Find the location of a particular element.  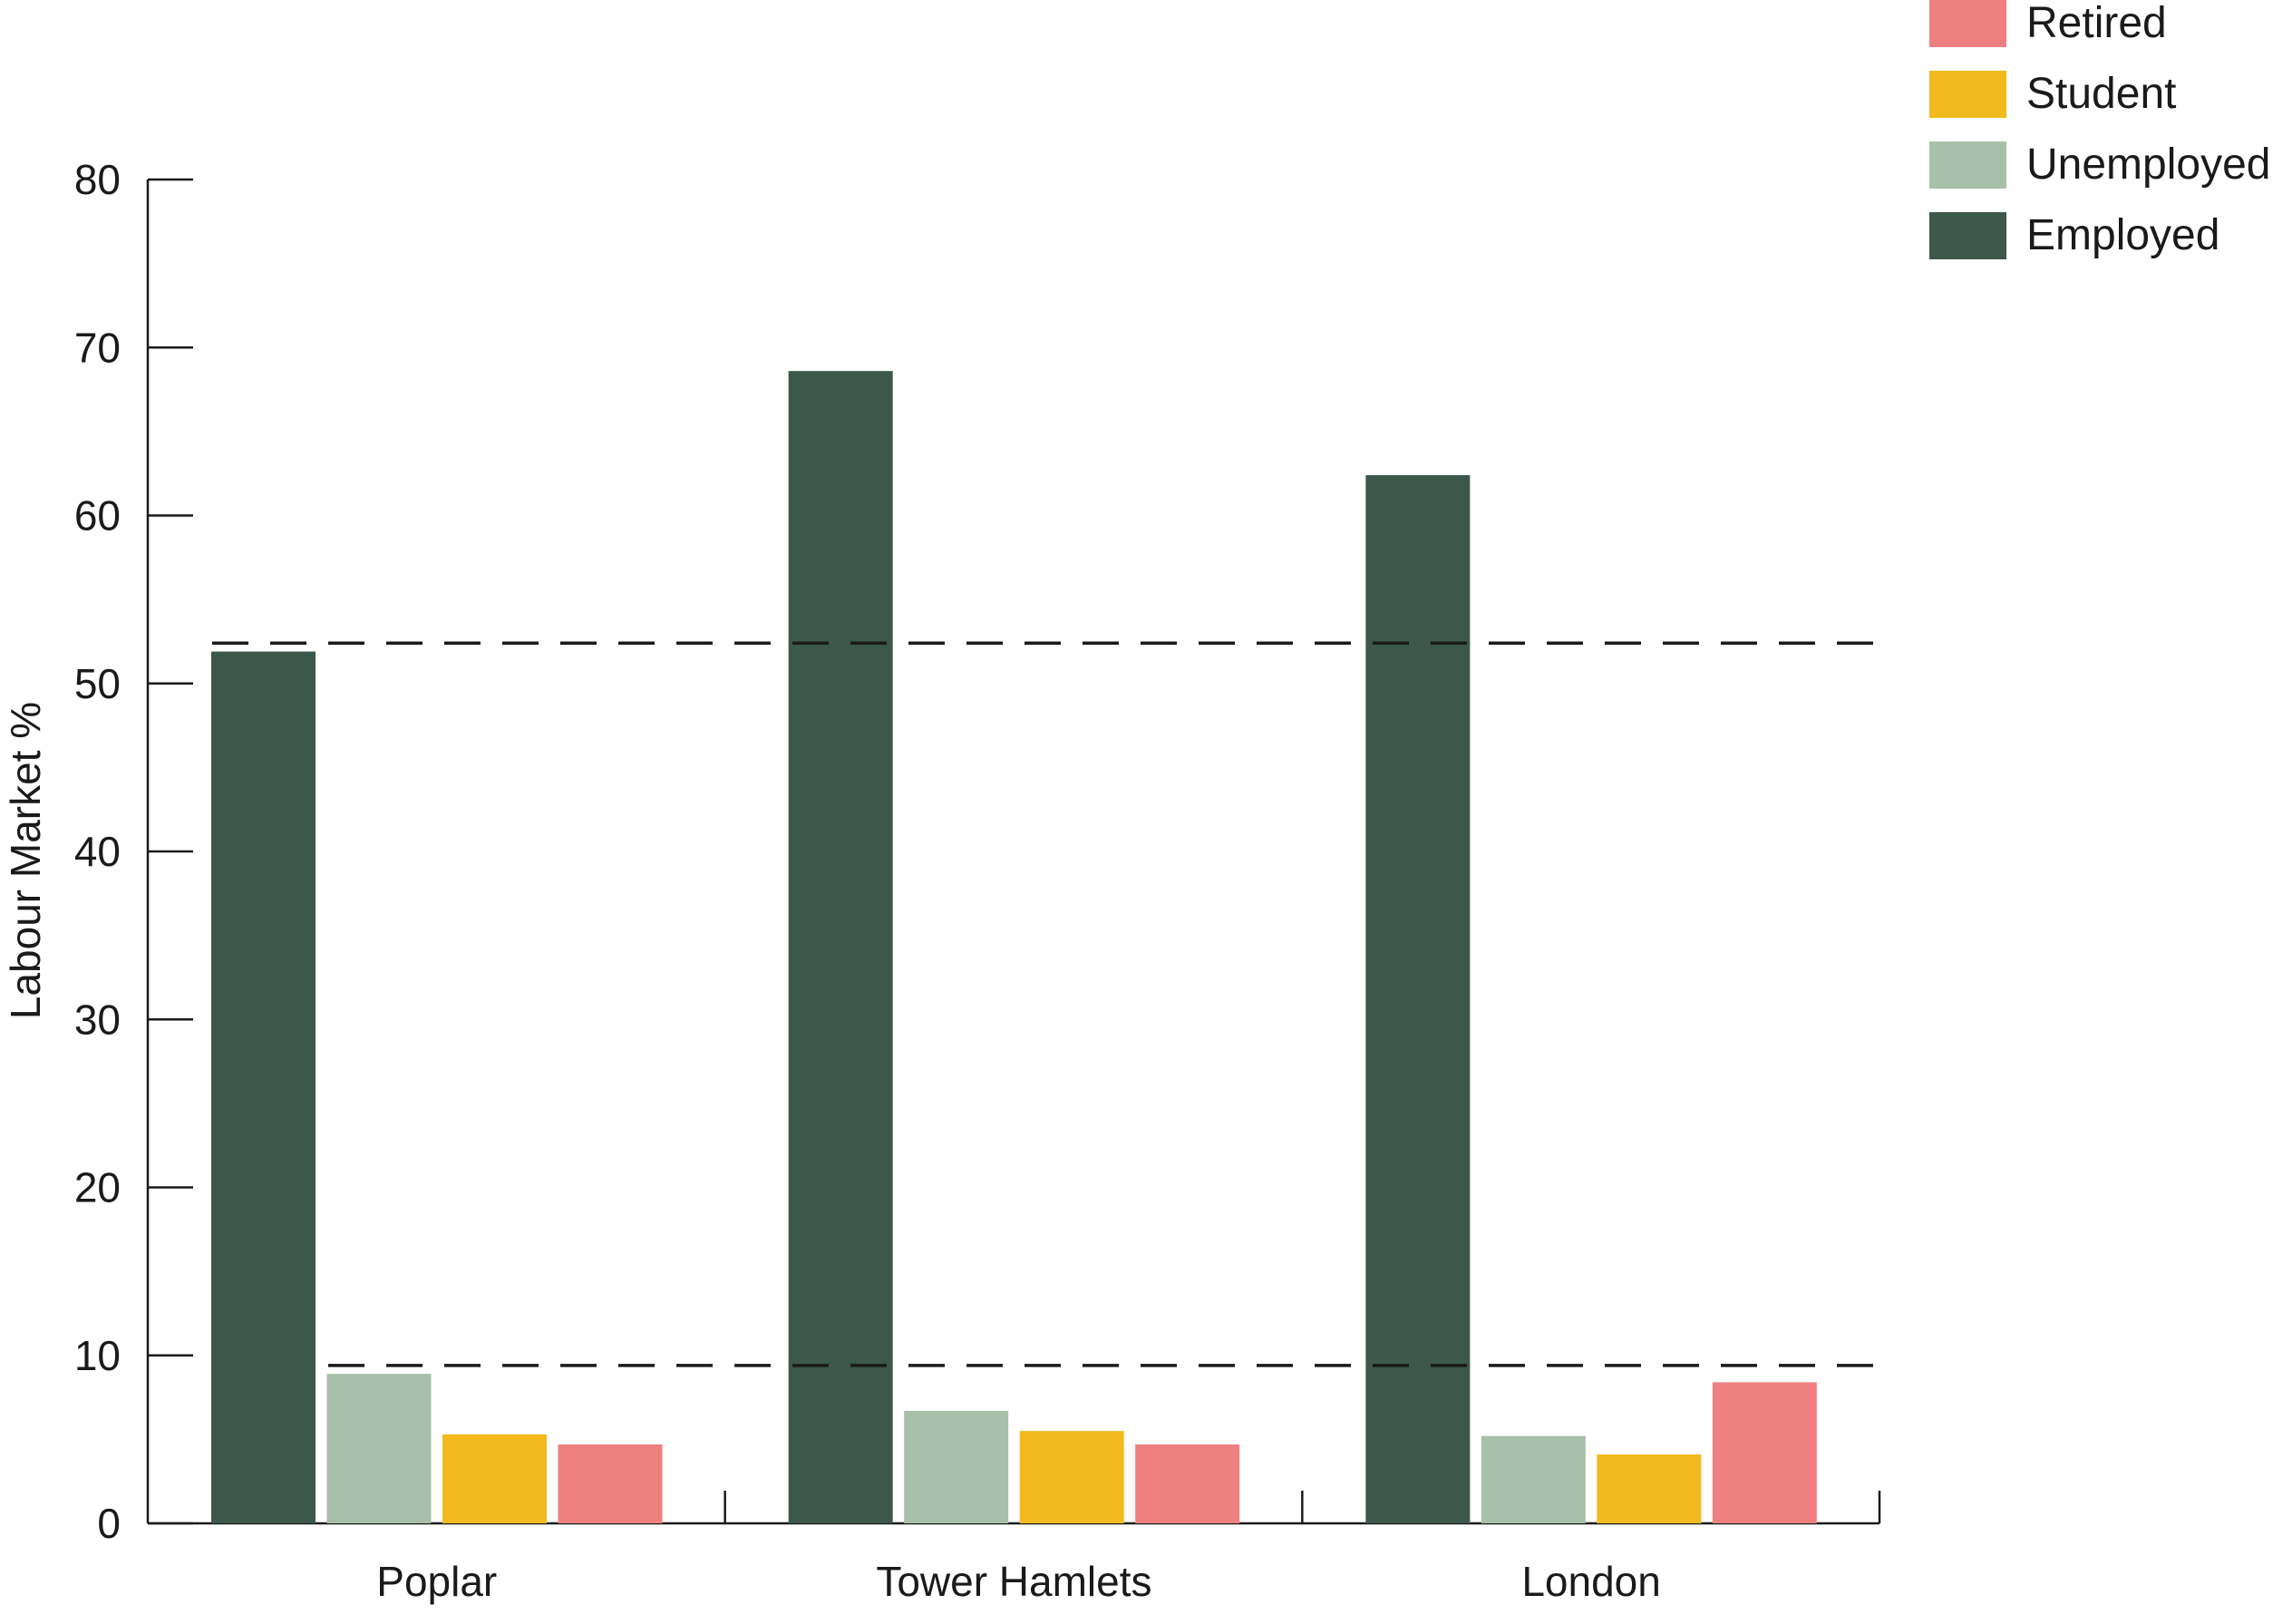

legend-swatch-student is located at coordinates (1967, 94).